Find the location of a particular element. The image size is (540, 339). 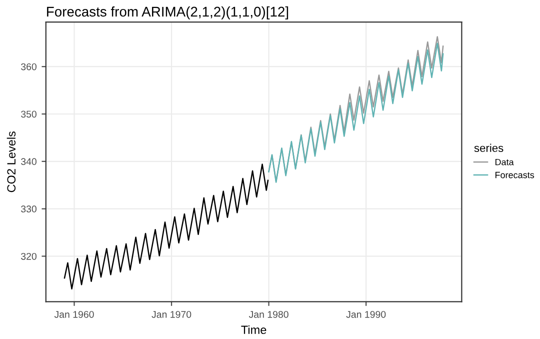

legend-label: Forecasts is located at coordinates (514, 175).